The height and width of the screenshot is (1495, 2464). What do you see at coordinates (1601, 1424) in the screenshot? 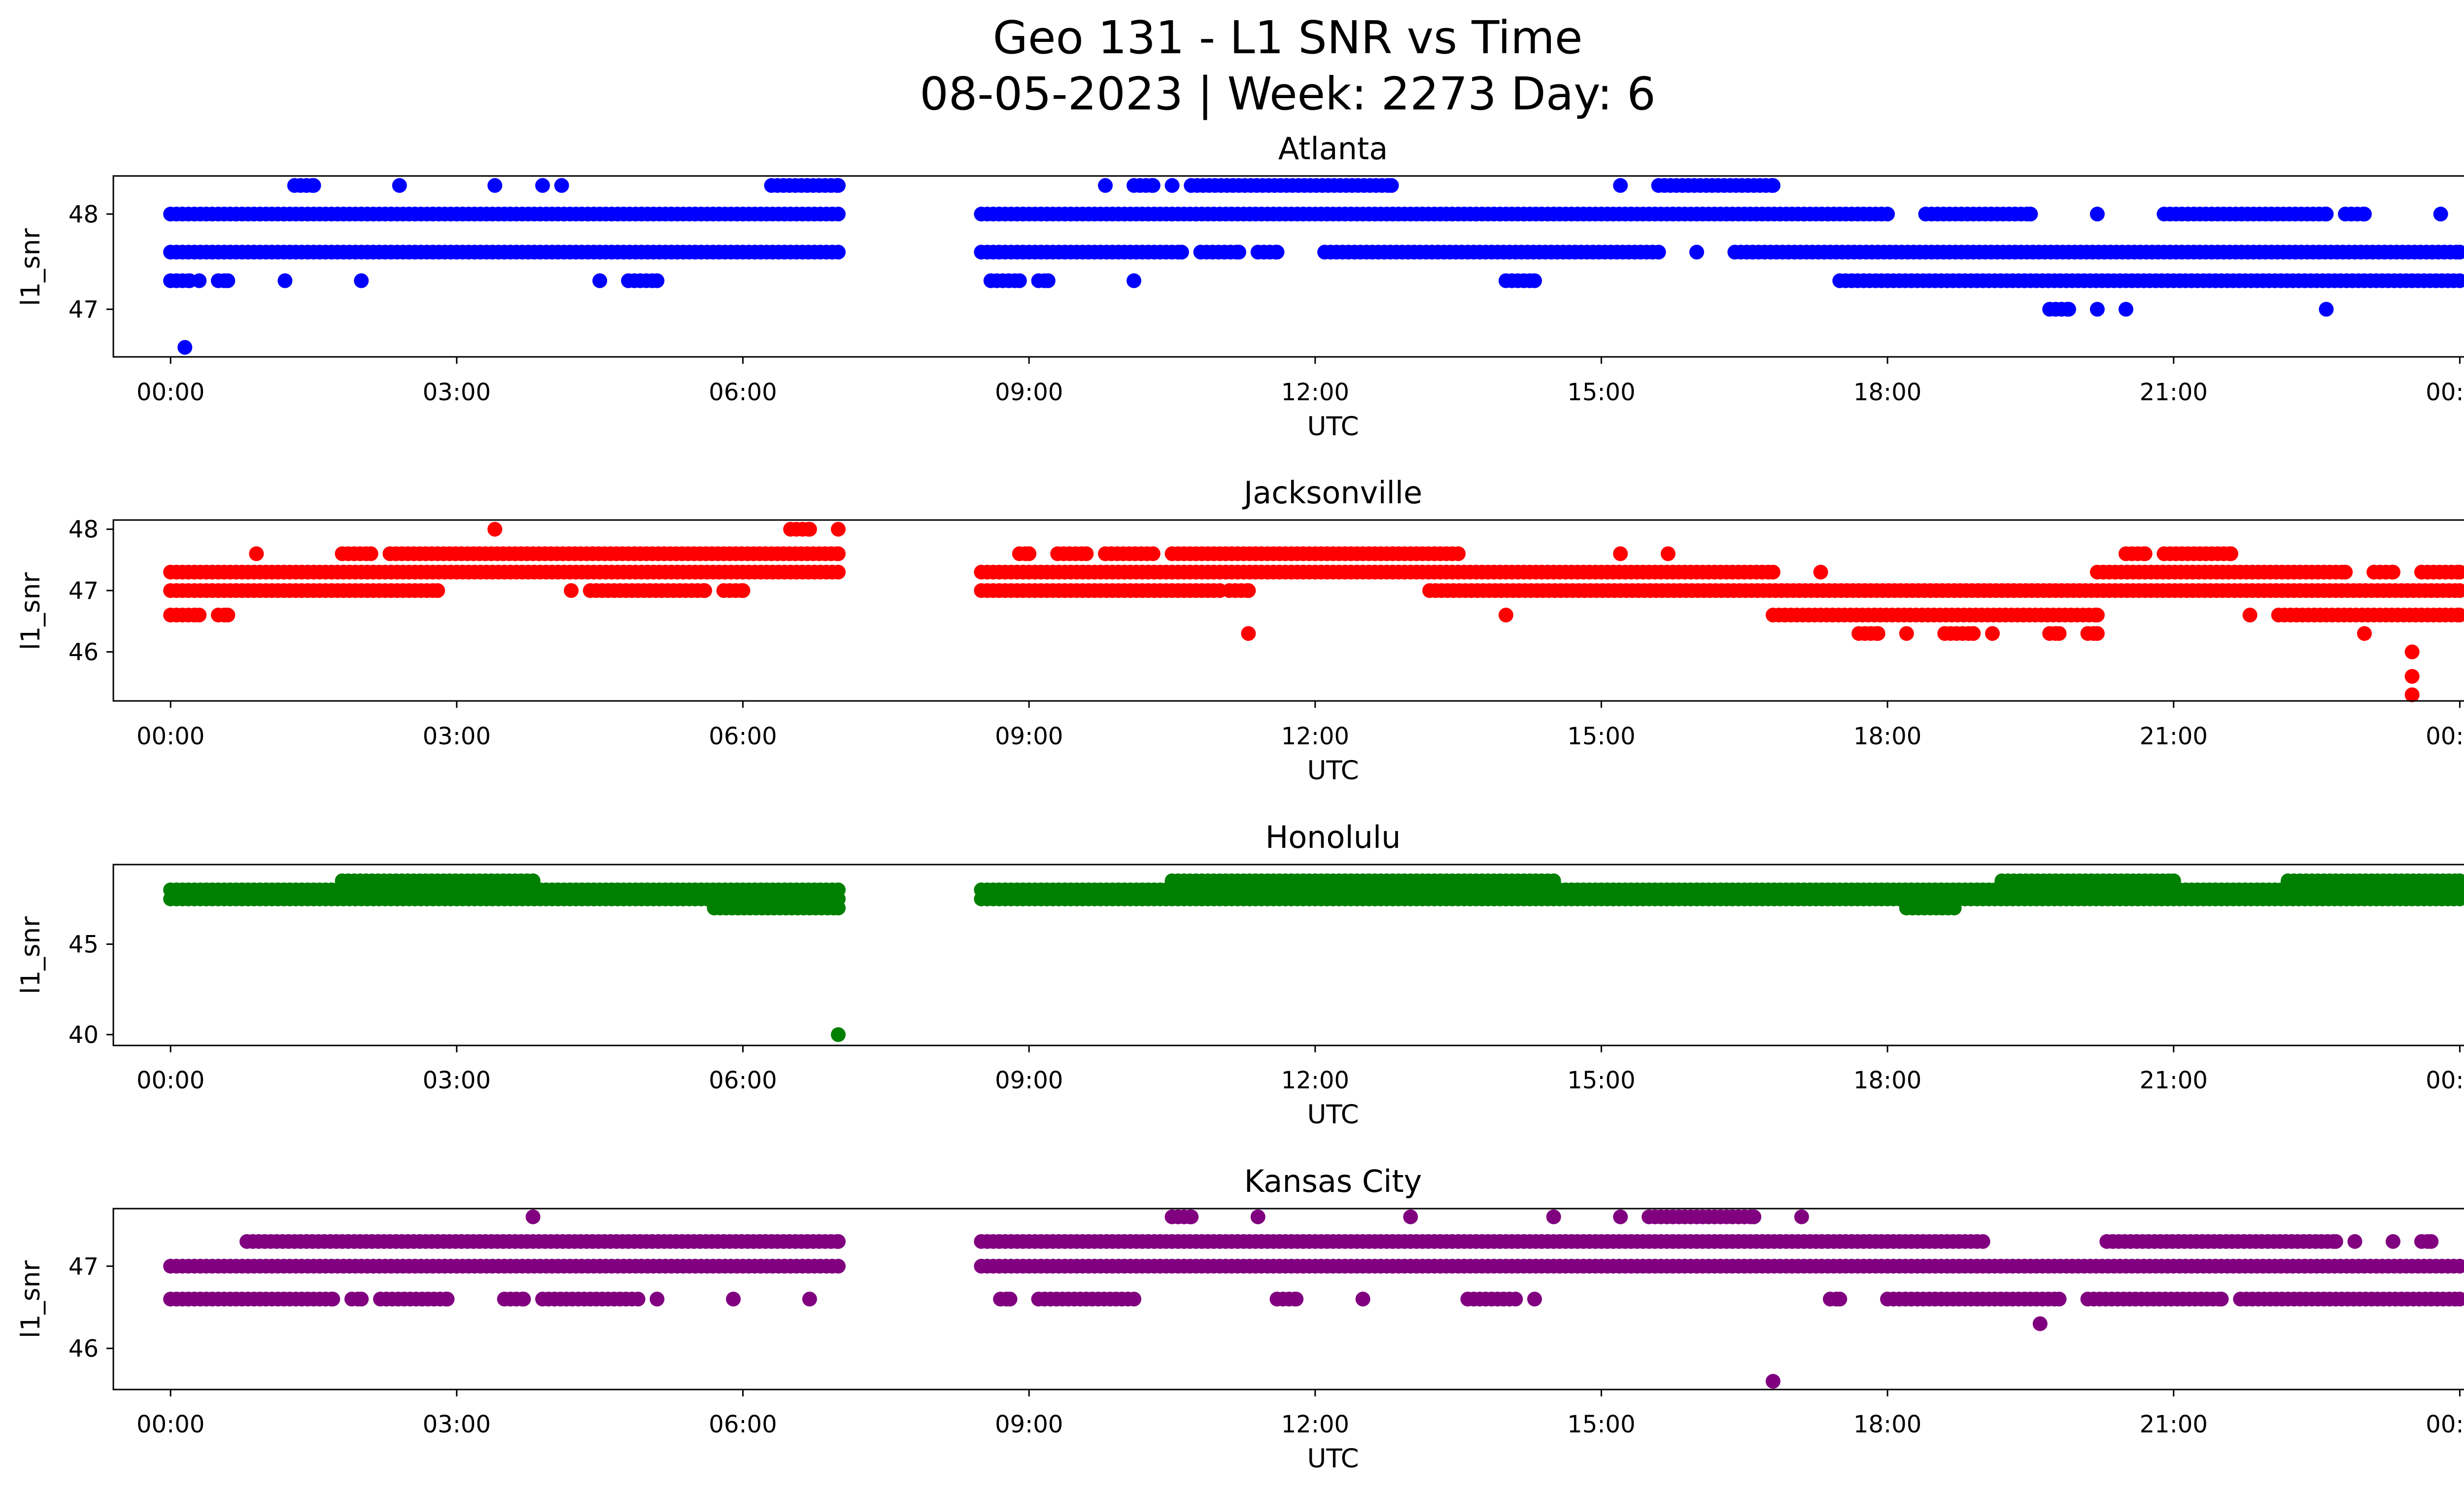
I see `x-tick-label: 15:00` at bounding box center [1601, 1424].